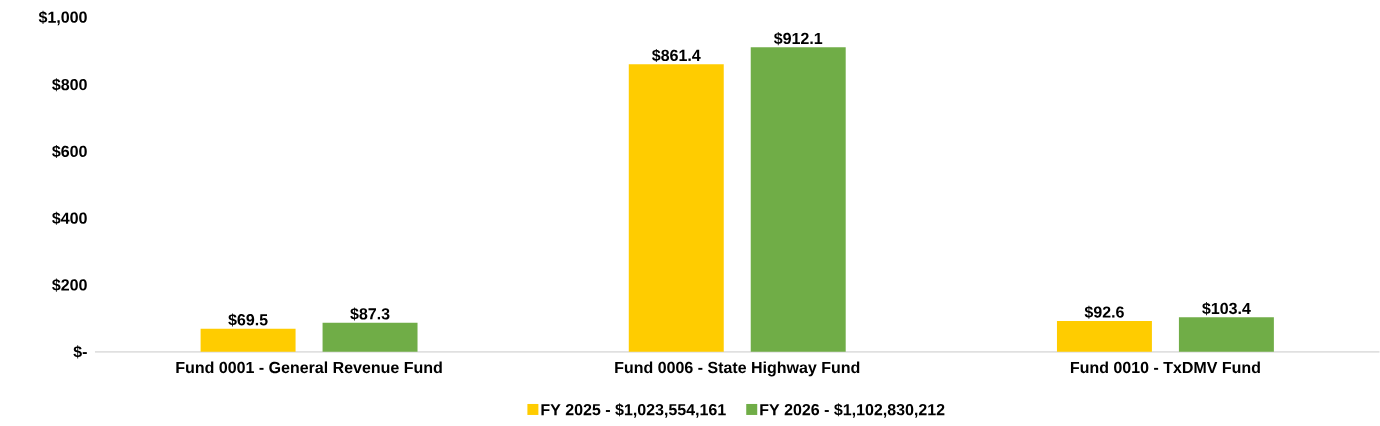 The width and height of the screenshot is (1380, 426). I want to click on x-tick-label: Fund 0010 - TxDMV Fund, so click(1165, 367).